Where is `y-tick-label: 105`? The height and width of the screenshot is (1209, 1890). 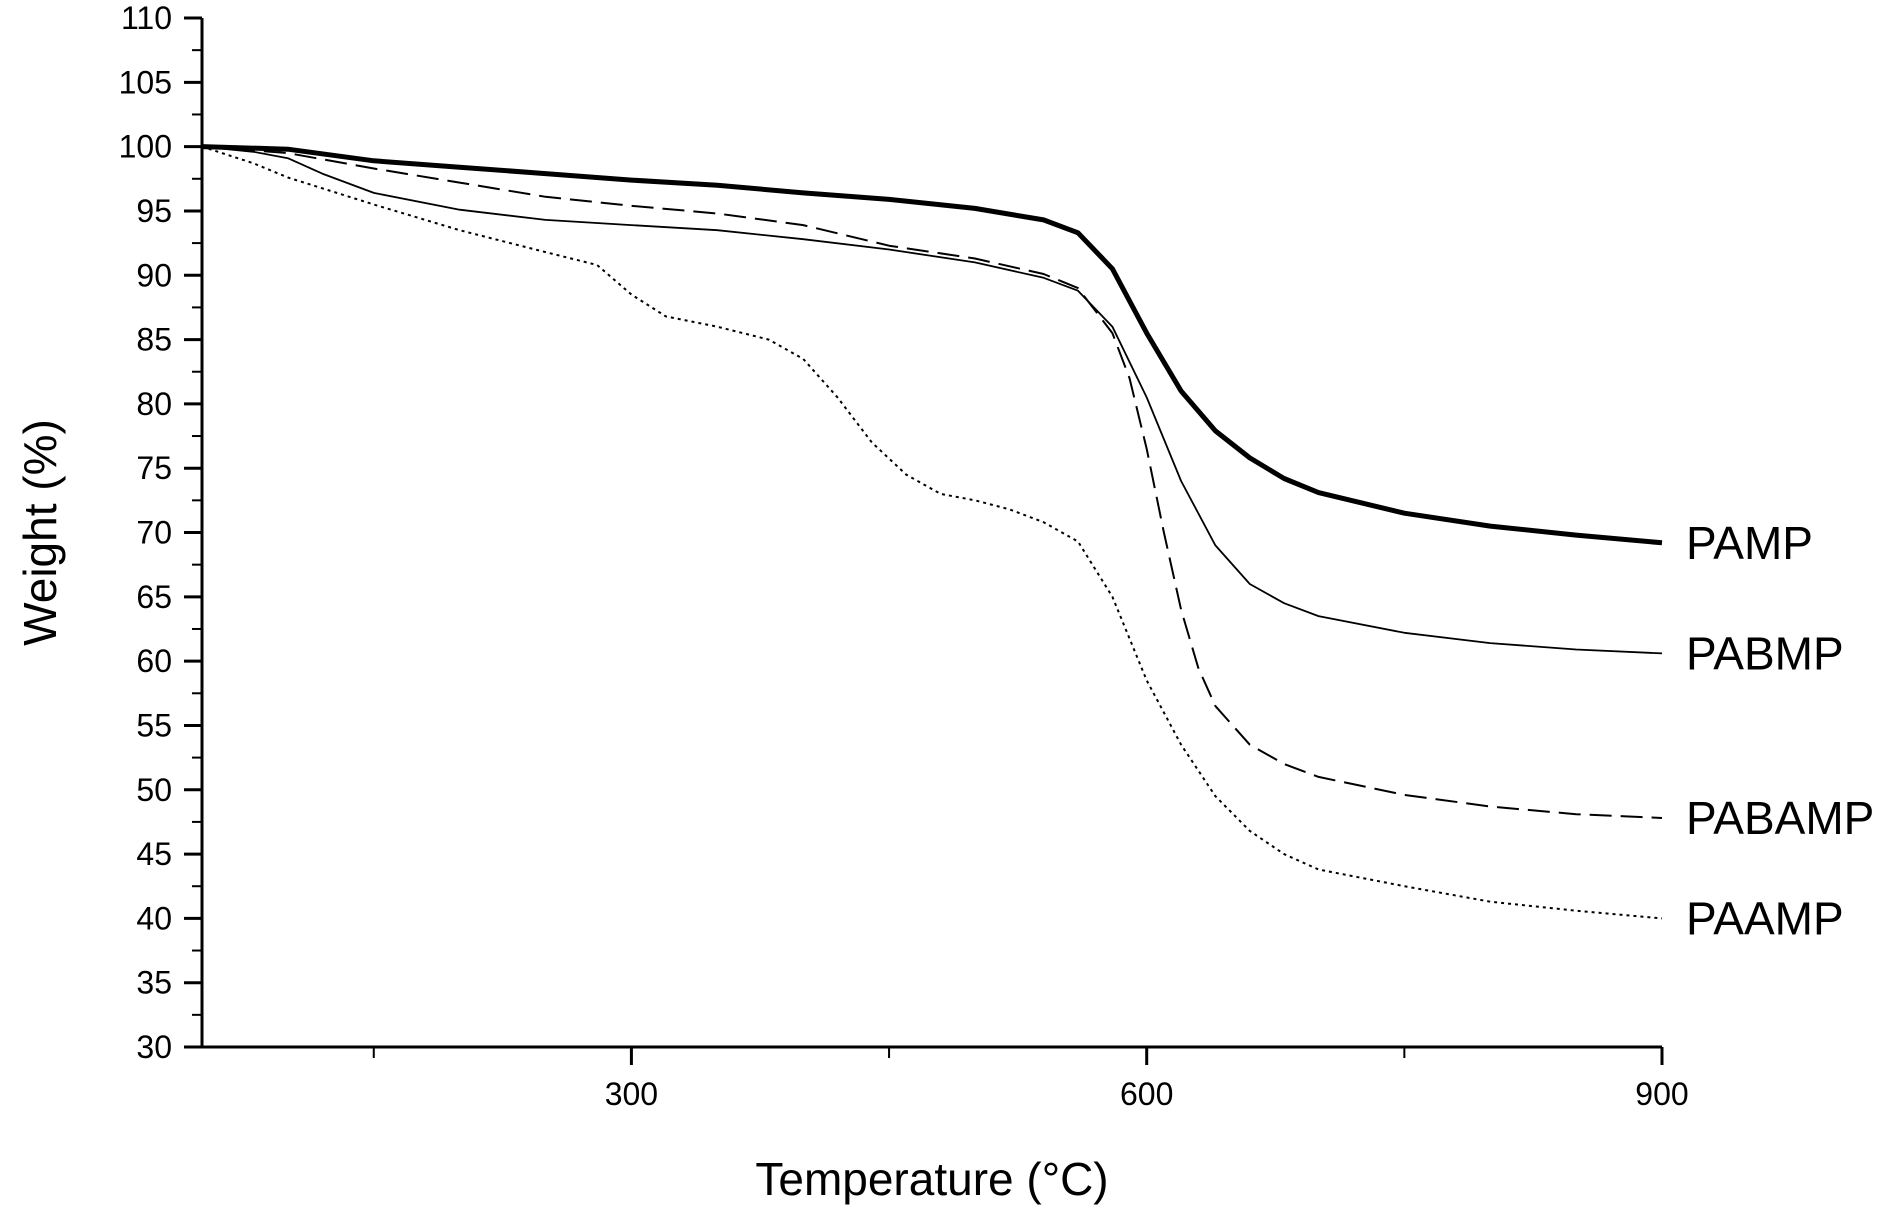 y-tick-label: 105 is located at coordinates (145, 82).